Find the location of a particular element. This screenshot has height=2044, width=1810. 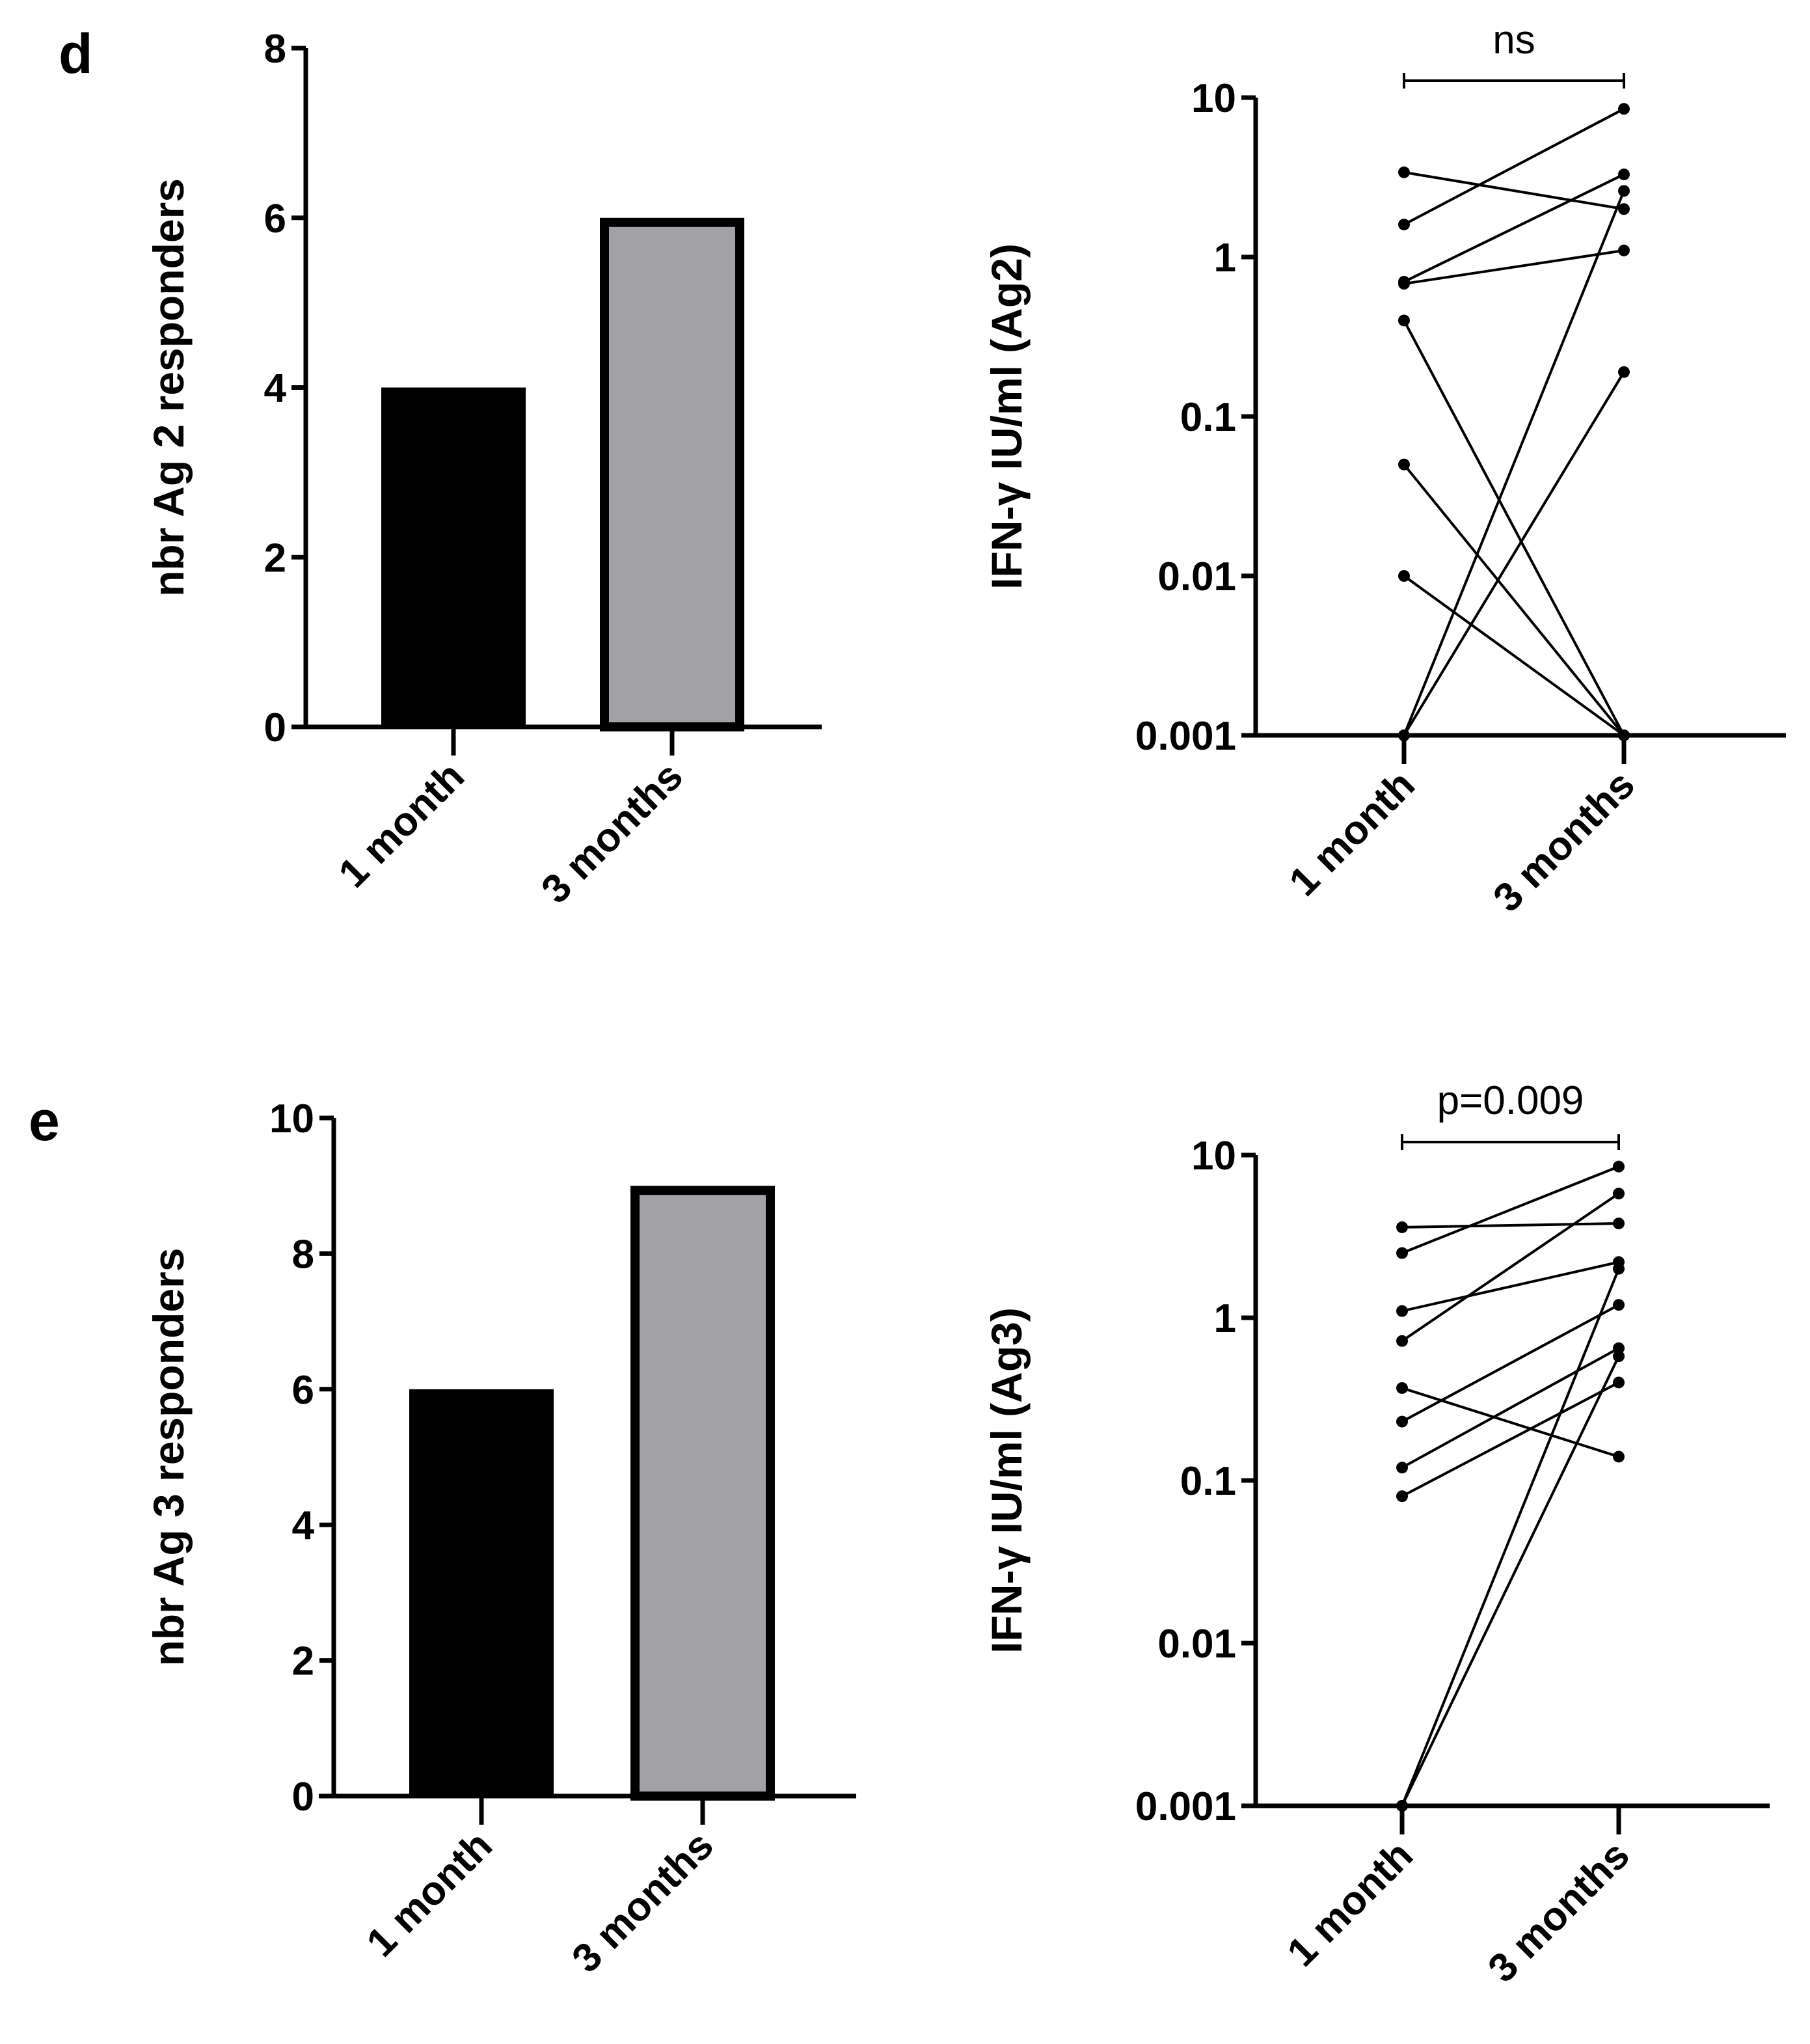

y-axis-label: IFN-γ IU/ml (Ag3) is located at coordinates (1006, 1481).